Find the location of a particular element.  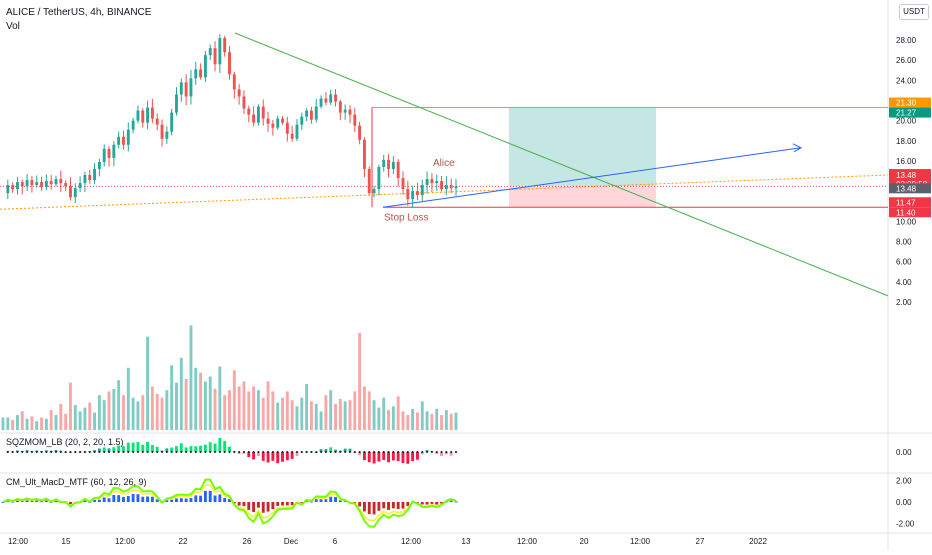

macd-line is located at coordinates (229, 503).